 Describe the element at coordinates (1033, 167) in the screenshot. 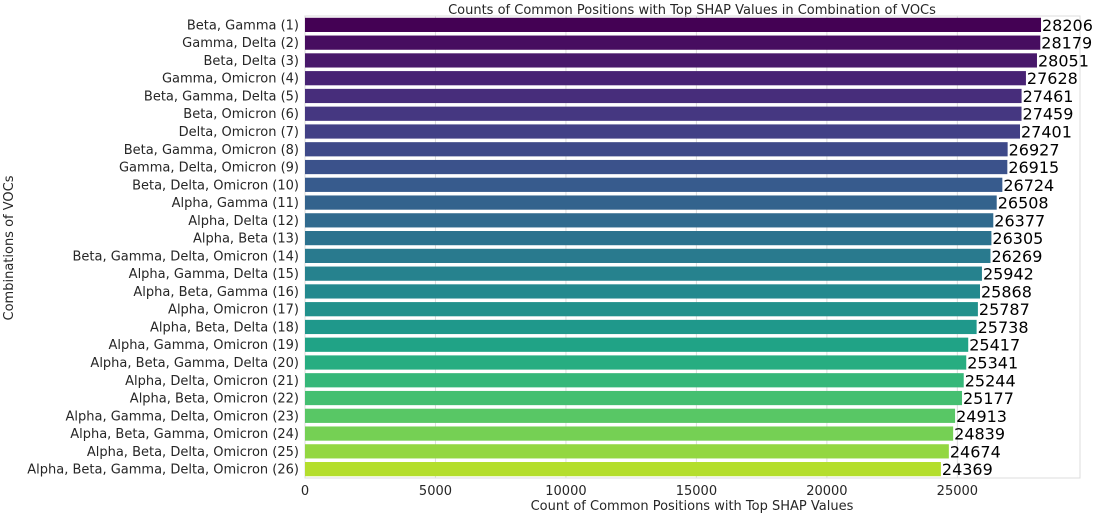

I see `bar-value-label: 26915` at that location.